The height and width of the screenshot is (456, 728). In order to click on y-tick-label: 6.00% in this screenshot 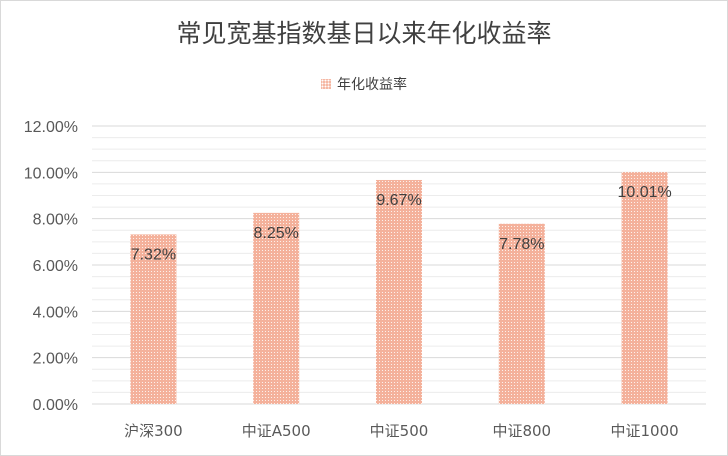, I will do `click(55, 266)`.